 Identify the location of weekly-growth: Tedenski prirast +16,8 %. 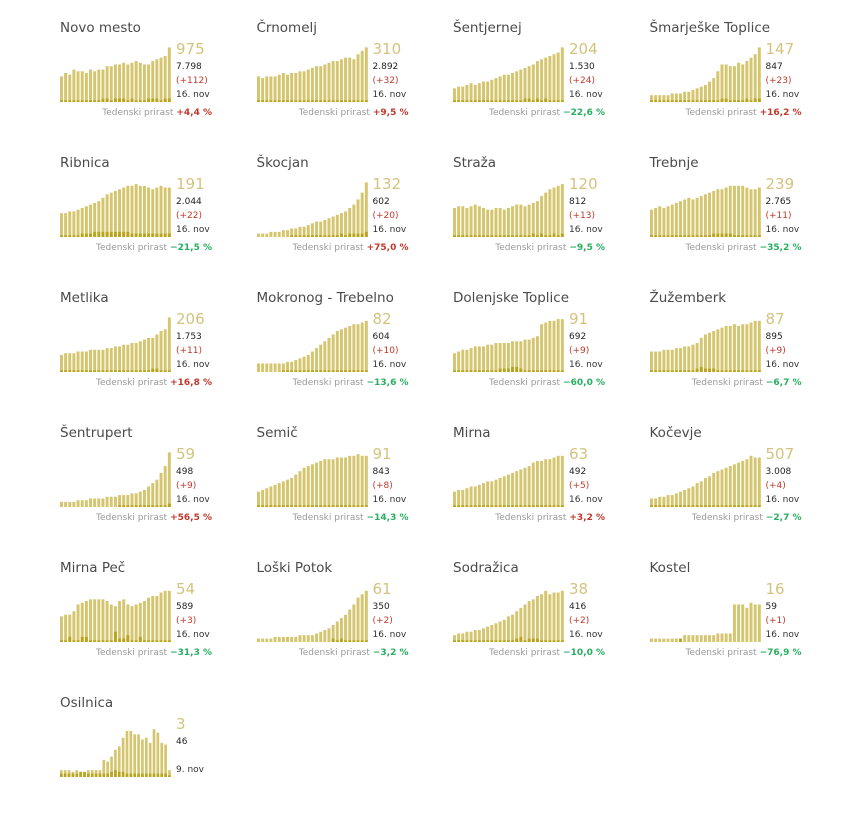
(154, 383).